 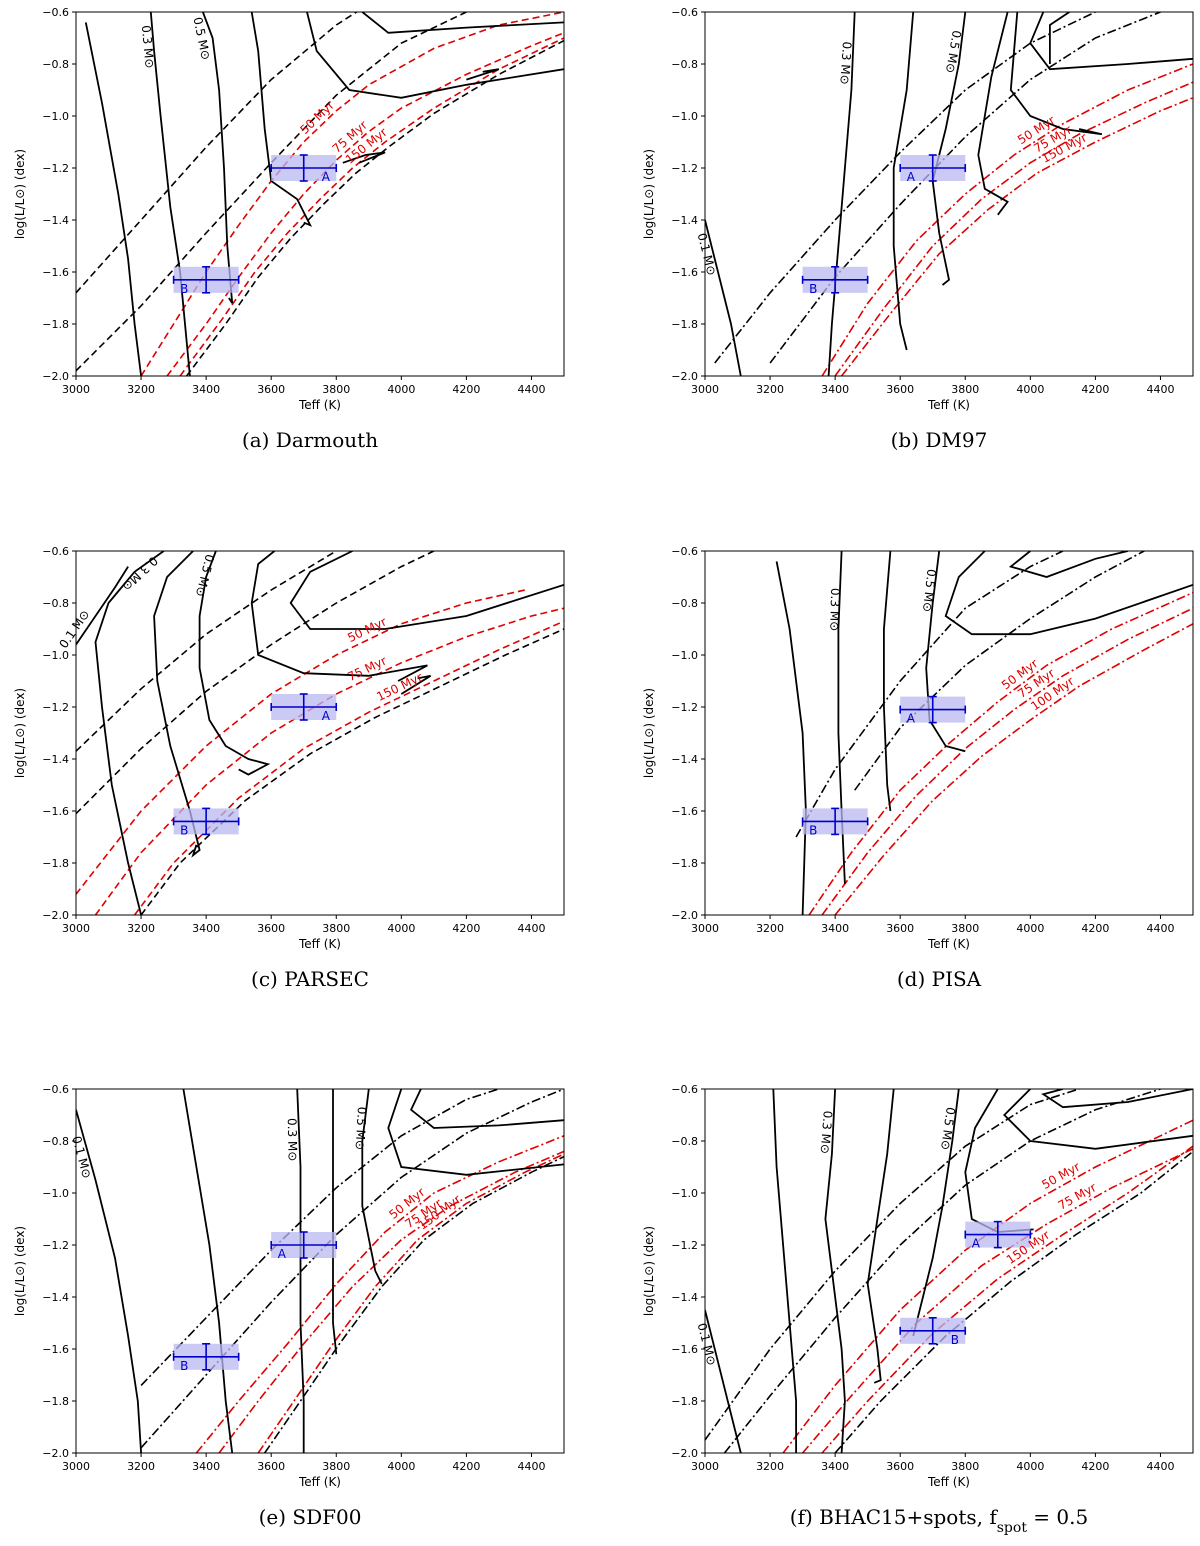 What do you see at coordinates (317, 117) in the screenshot?
I see `isochrone-age-label: 50 Myr` at bounding box center [317, 117].